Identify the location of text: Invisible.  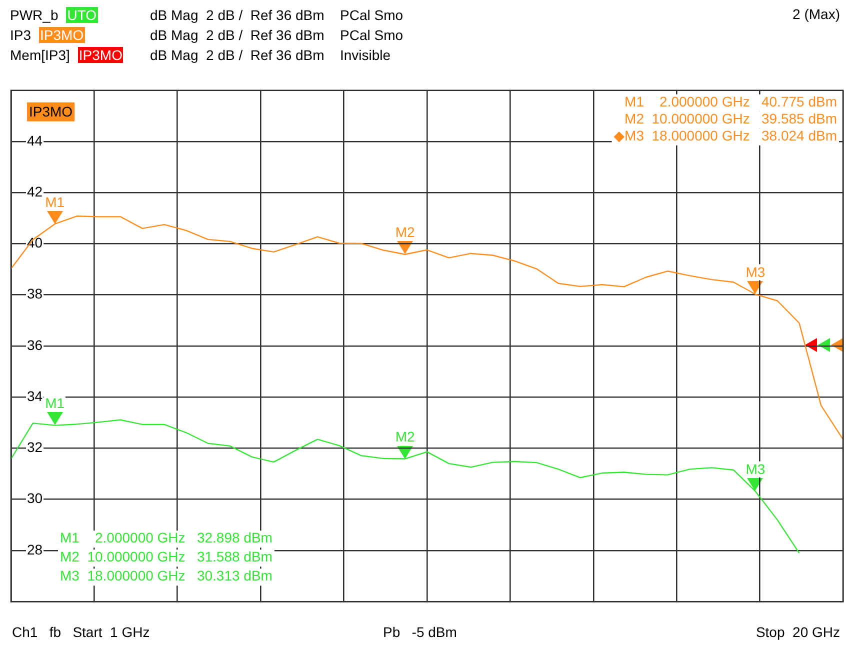
(365, 55).